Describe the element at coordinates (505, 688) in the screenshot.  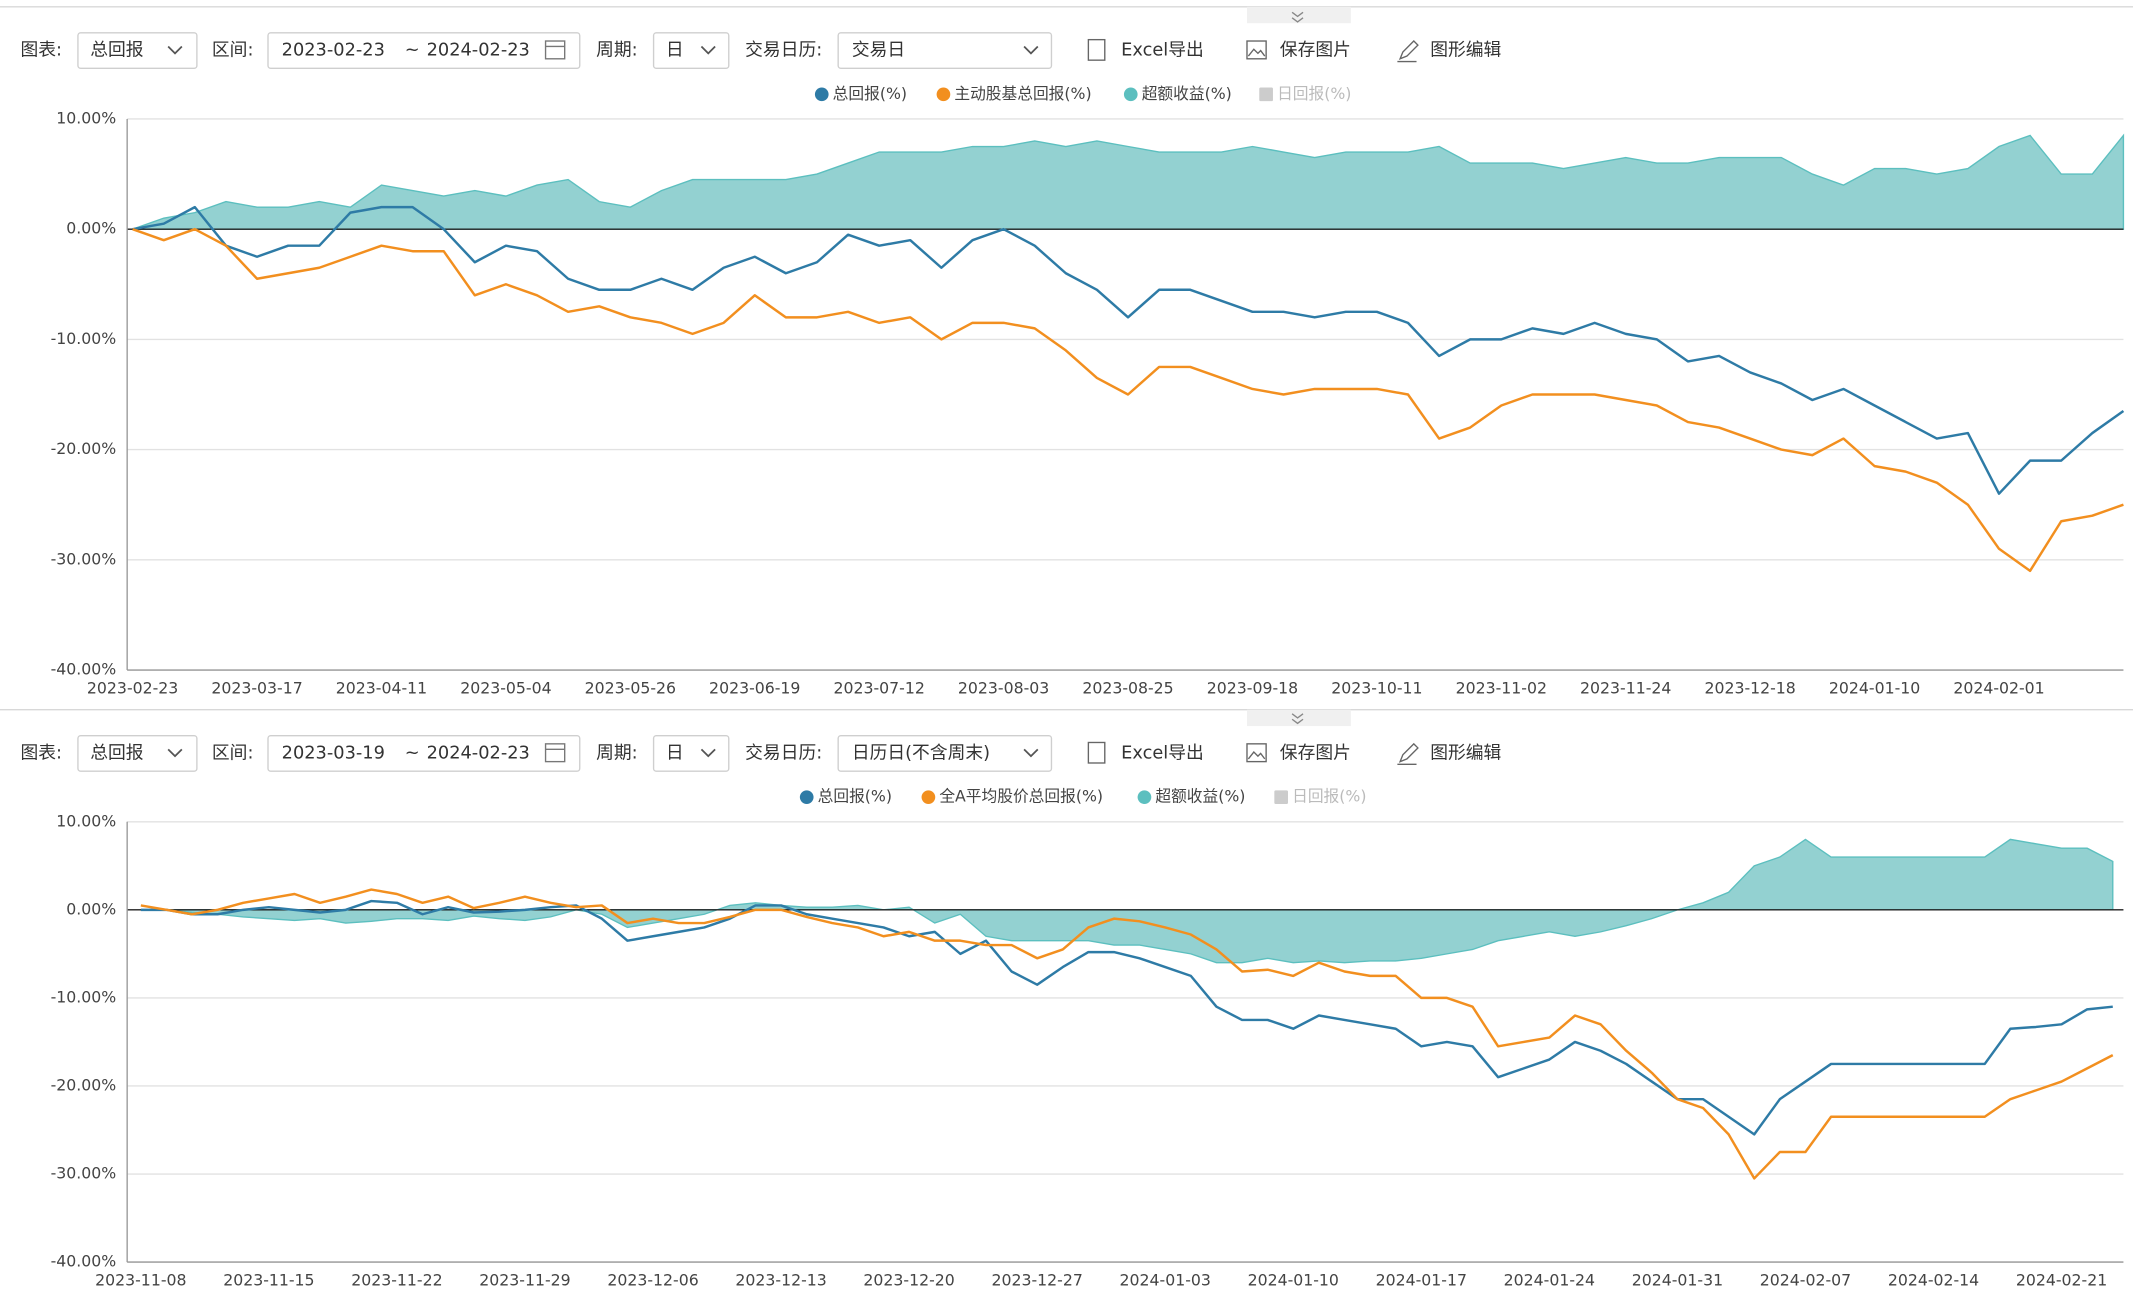
I see `x-tick-label: 2023-05-04` at that location.